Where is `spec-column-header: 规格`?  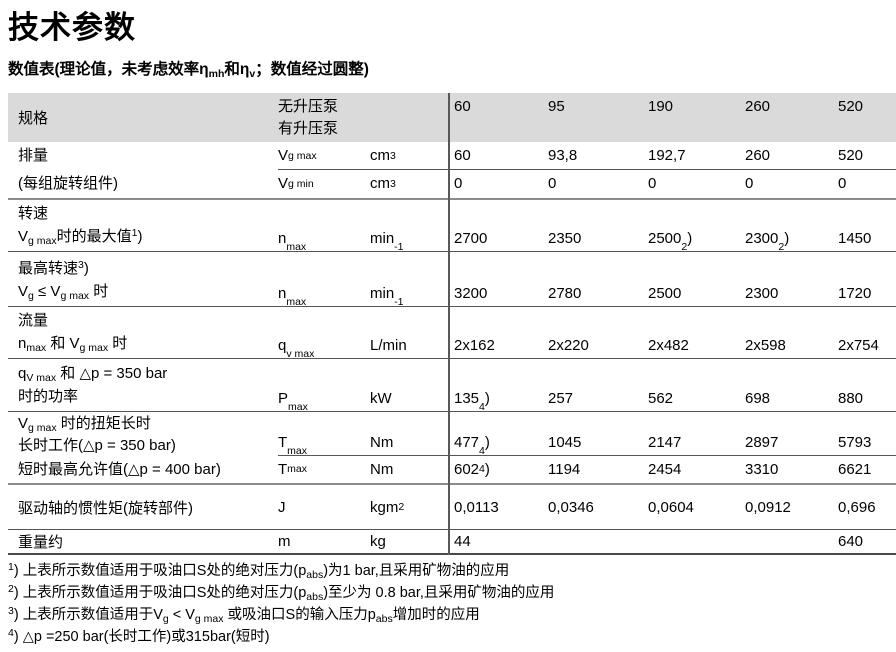 spec-column-header: 规格 is located at coordinates (33, 118).